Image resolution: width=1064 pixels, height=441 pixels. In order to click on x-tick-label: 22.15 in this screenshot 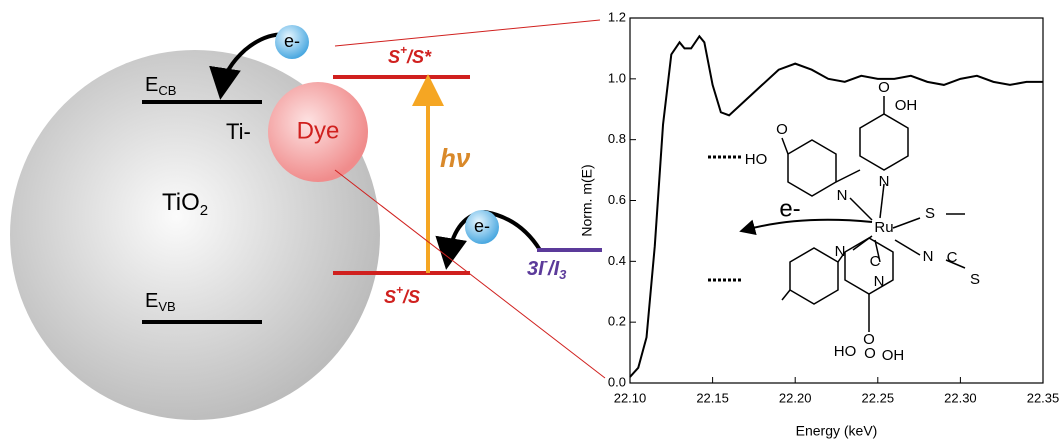, I will do `click(712, 397)`.